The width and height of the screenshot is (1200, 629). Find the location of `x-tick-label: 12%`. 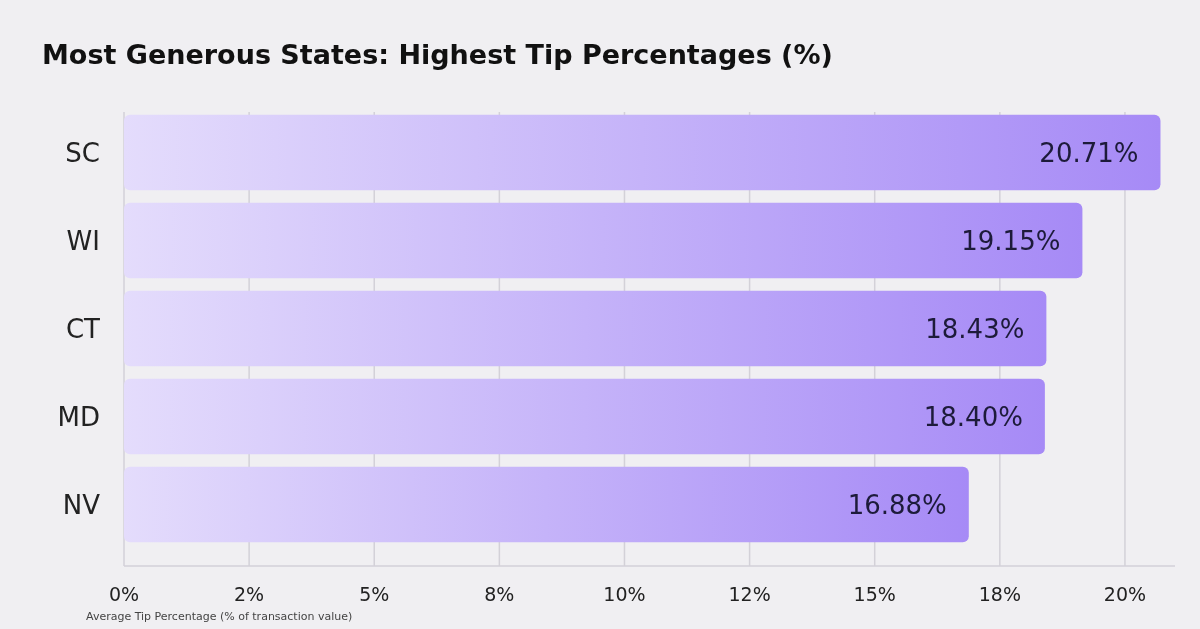

x-tick-label: 12% is located at coordinates (749, 593).